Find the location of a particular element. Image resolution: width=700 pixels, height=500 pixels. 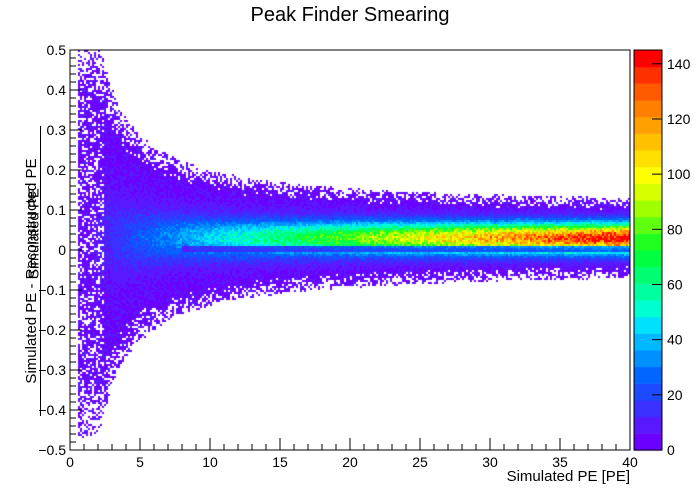

x-tick-label: 35 is located at coordinates (560, 462).